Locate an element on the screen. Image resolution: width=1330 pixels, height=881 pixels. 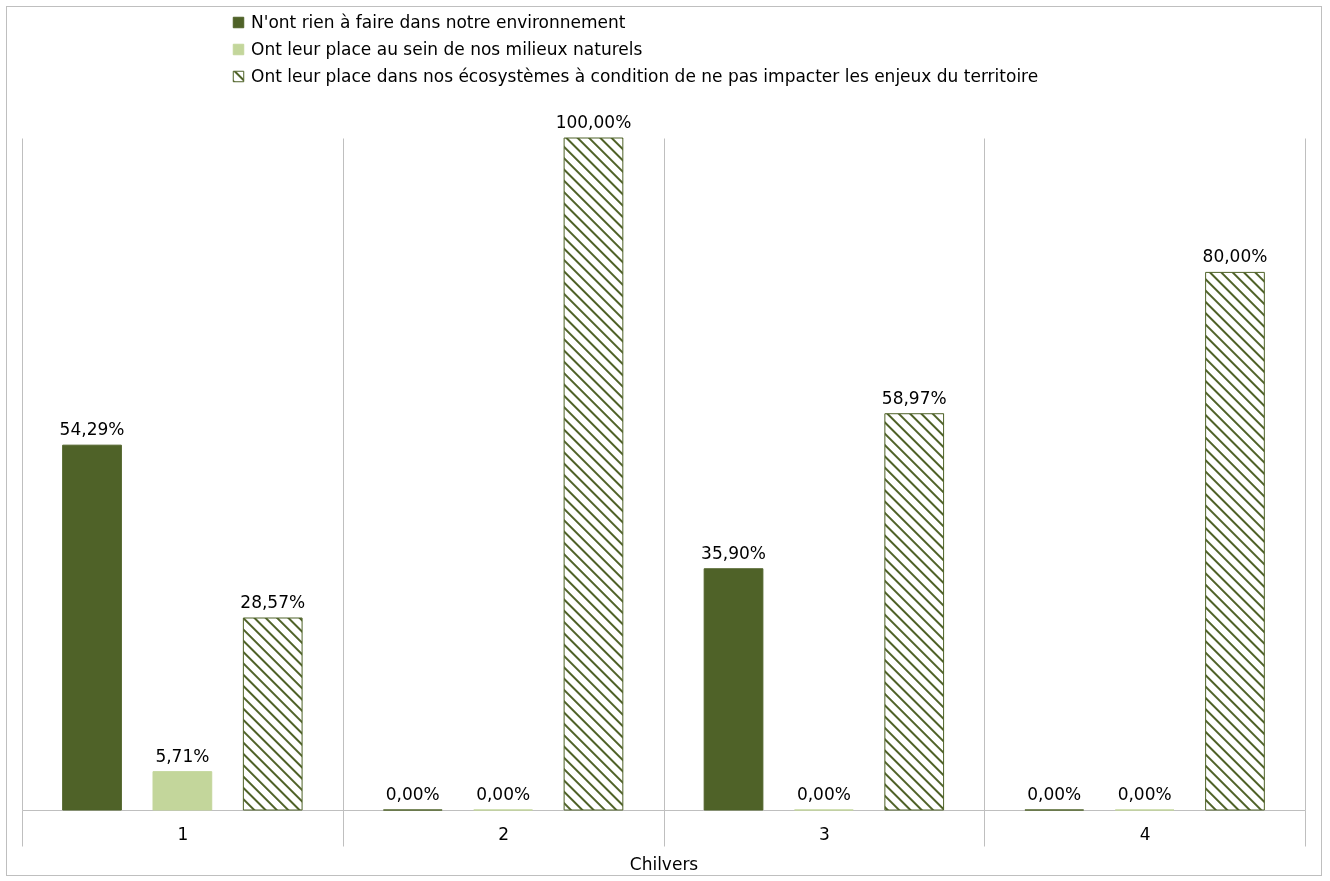
data-label: 35,90% is located at coordinates (733, 552).